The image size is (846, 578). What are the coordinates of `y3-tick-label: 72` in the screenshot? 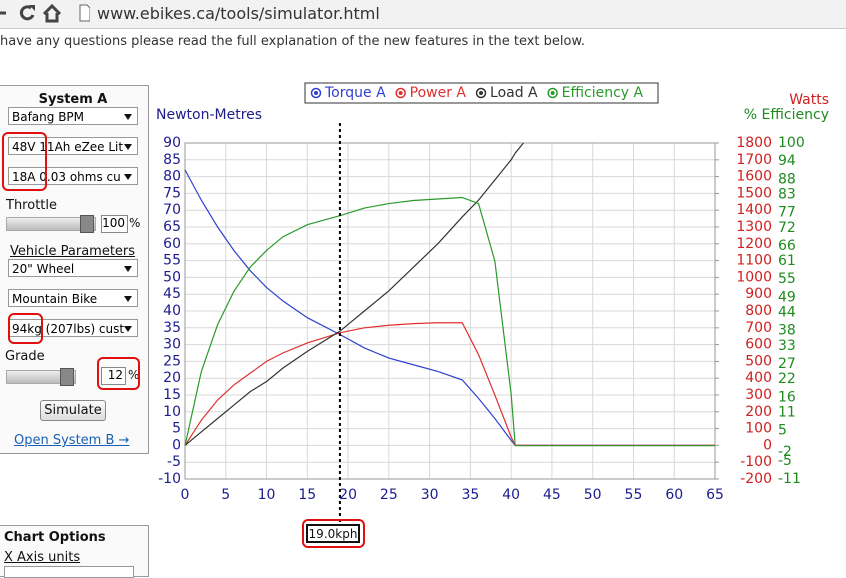 It's located at (787, 228).